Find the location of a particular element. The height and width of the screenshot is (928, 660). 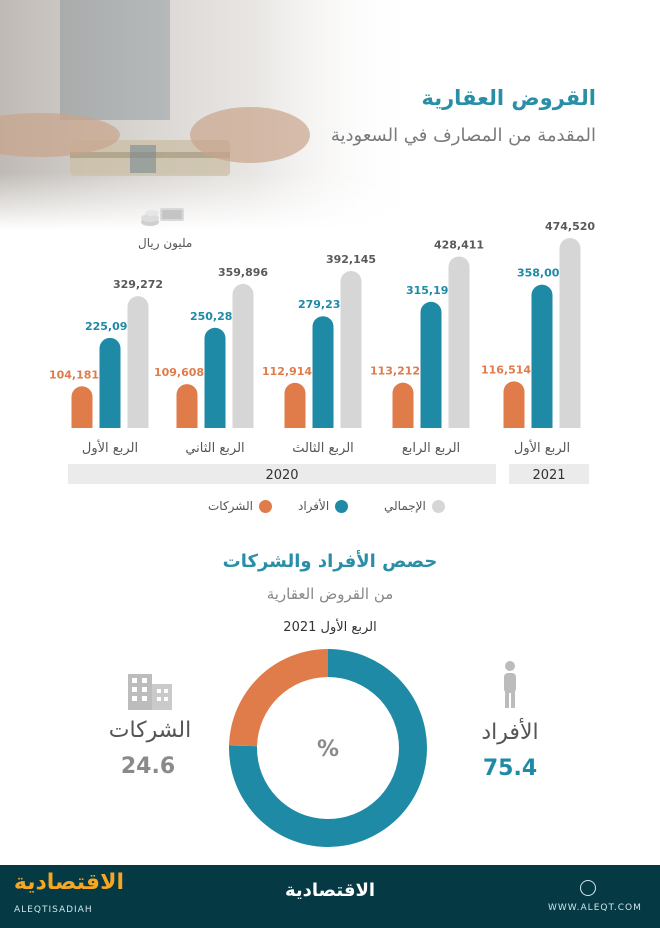

legend-individuals-swatch is located at coordinates (342, 506).